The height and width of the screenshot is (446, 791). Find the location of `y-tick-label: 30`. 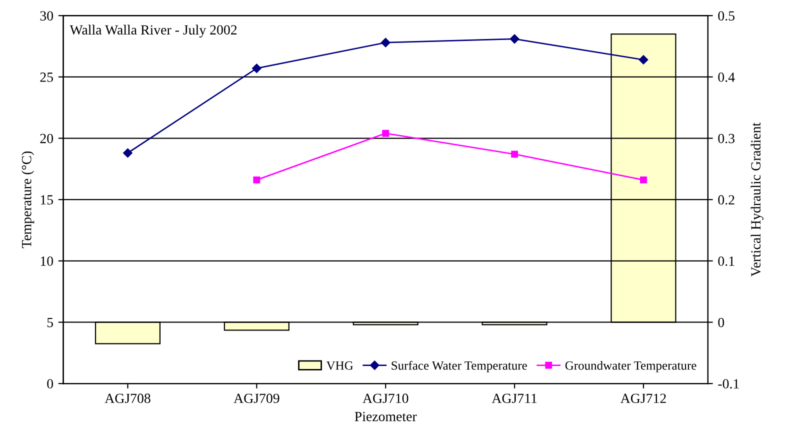

y-tick-label: 30 is located at coordinates (47, 16).